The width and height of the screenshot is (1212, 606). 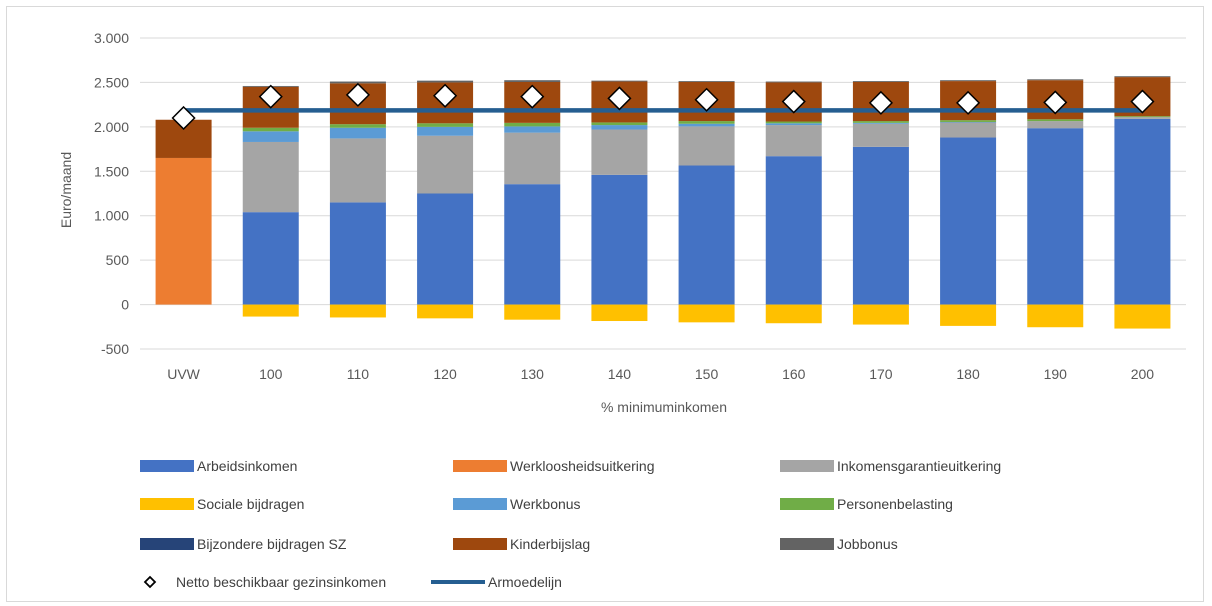 I want to click on legend-label: Kinderbijslag, so click(x=550, y=544).